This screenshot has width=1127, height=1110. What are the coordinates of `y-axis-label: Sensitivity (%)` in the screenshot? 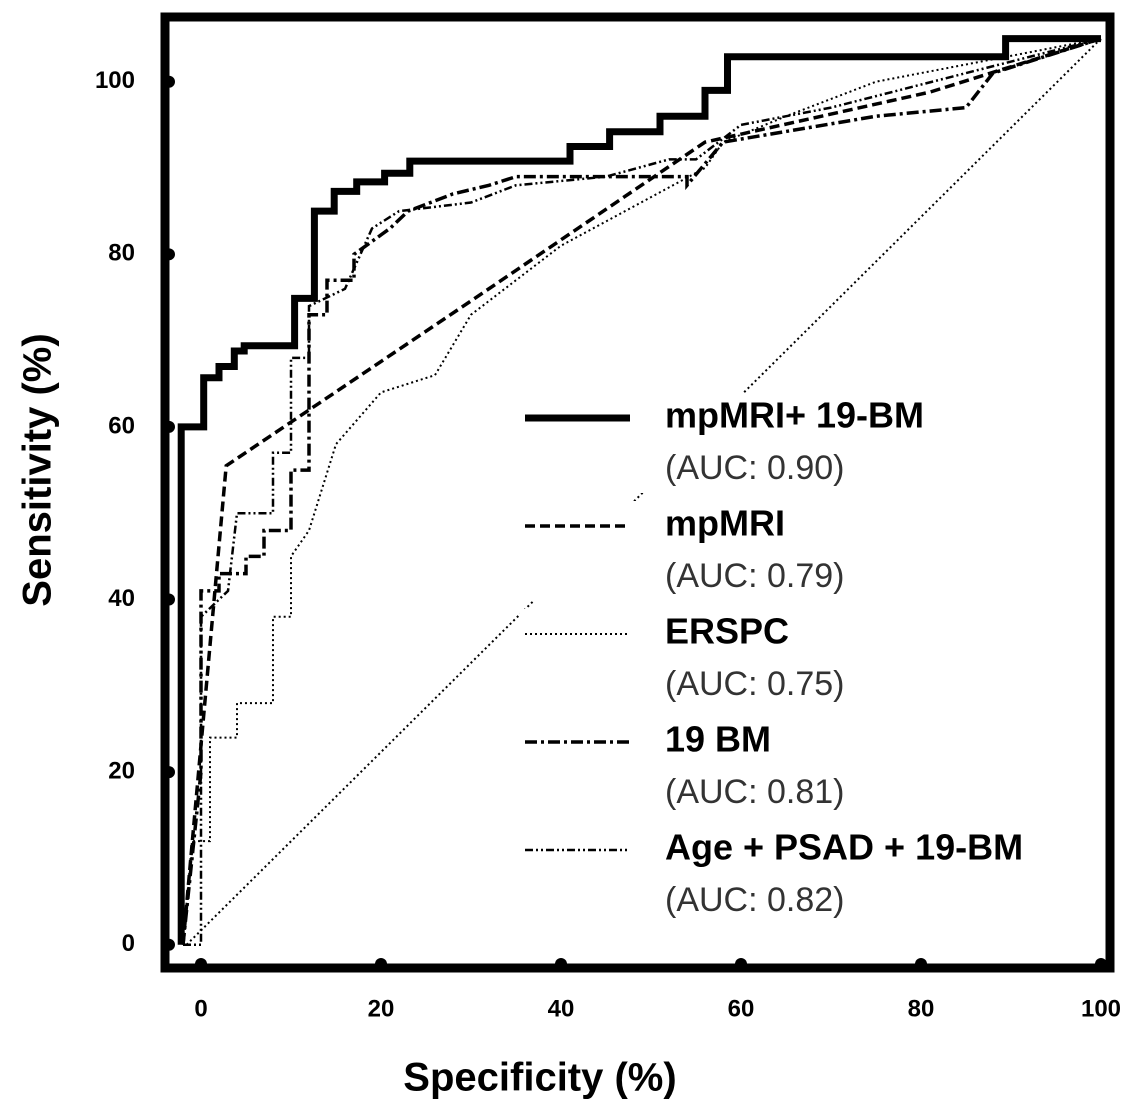 It's located at (38, 469).